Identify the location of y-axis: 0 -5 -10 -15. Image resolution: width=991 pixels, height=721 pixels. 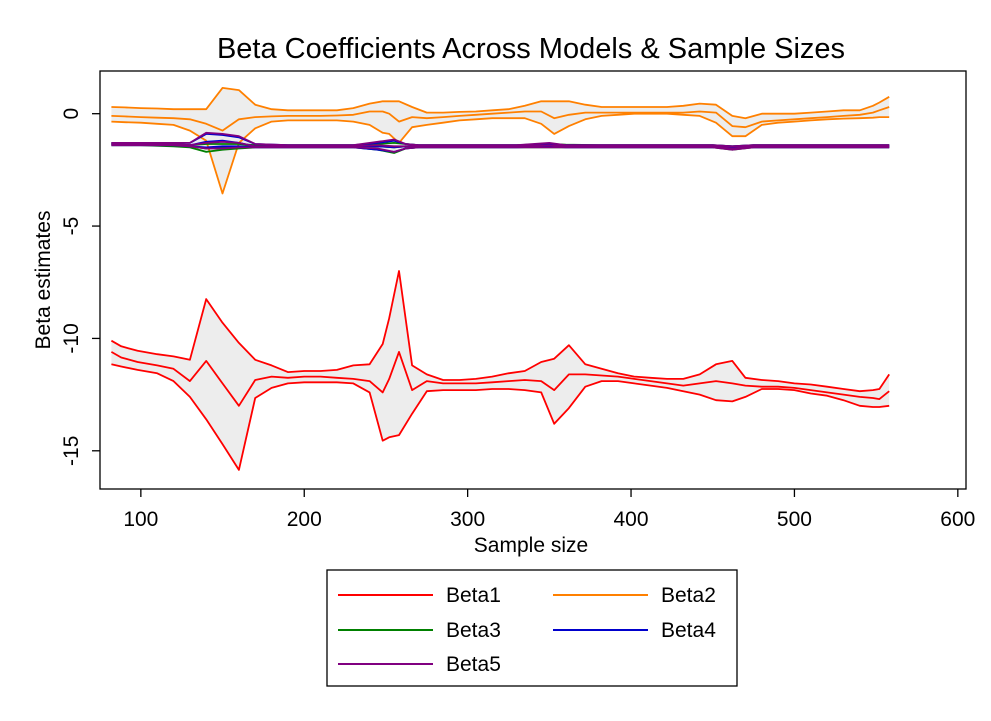
(80, 287).